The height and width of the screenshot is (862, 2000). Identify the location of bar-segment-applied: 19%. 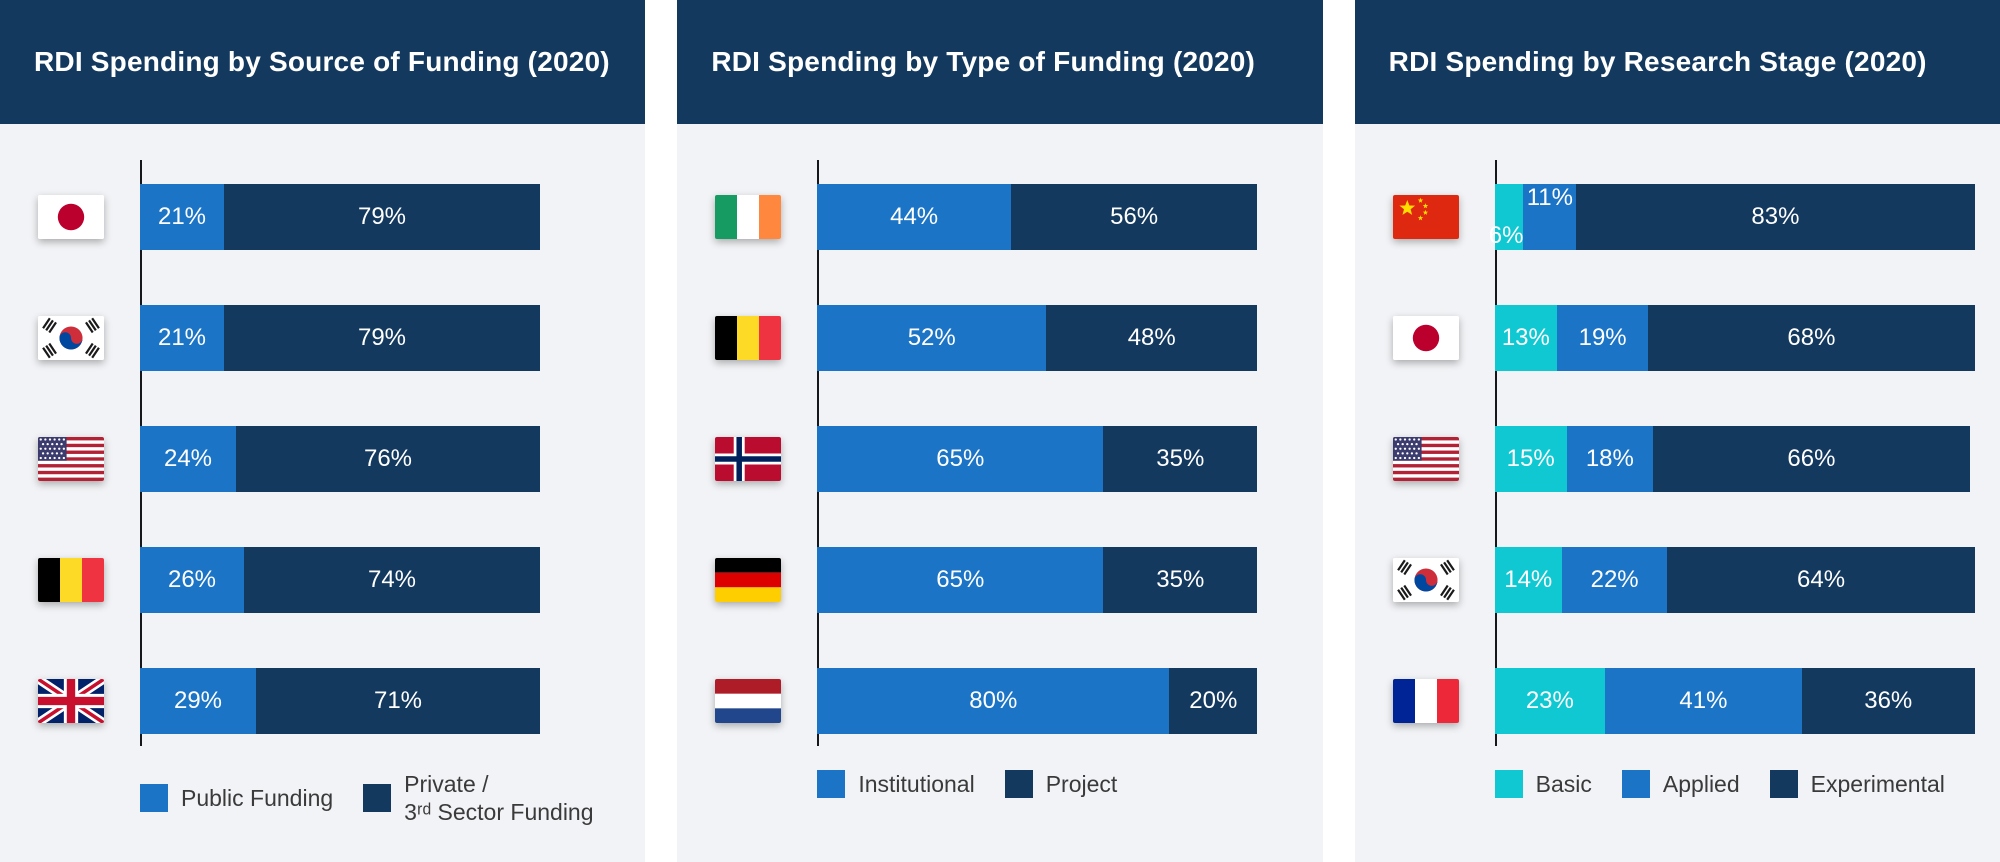
(1603, 338).